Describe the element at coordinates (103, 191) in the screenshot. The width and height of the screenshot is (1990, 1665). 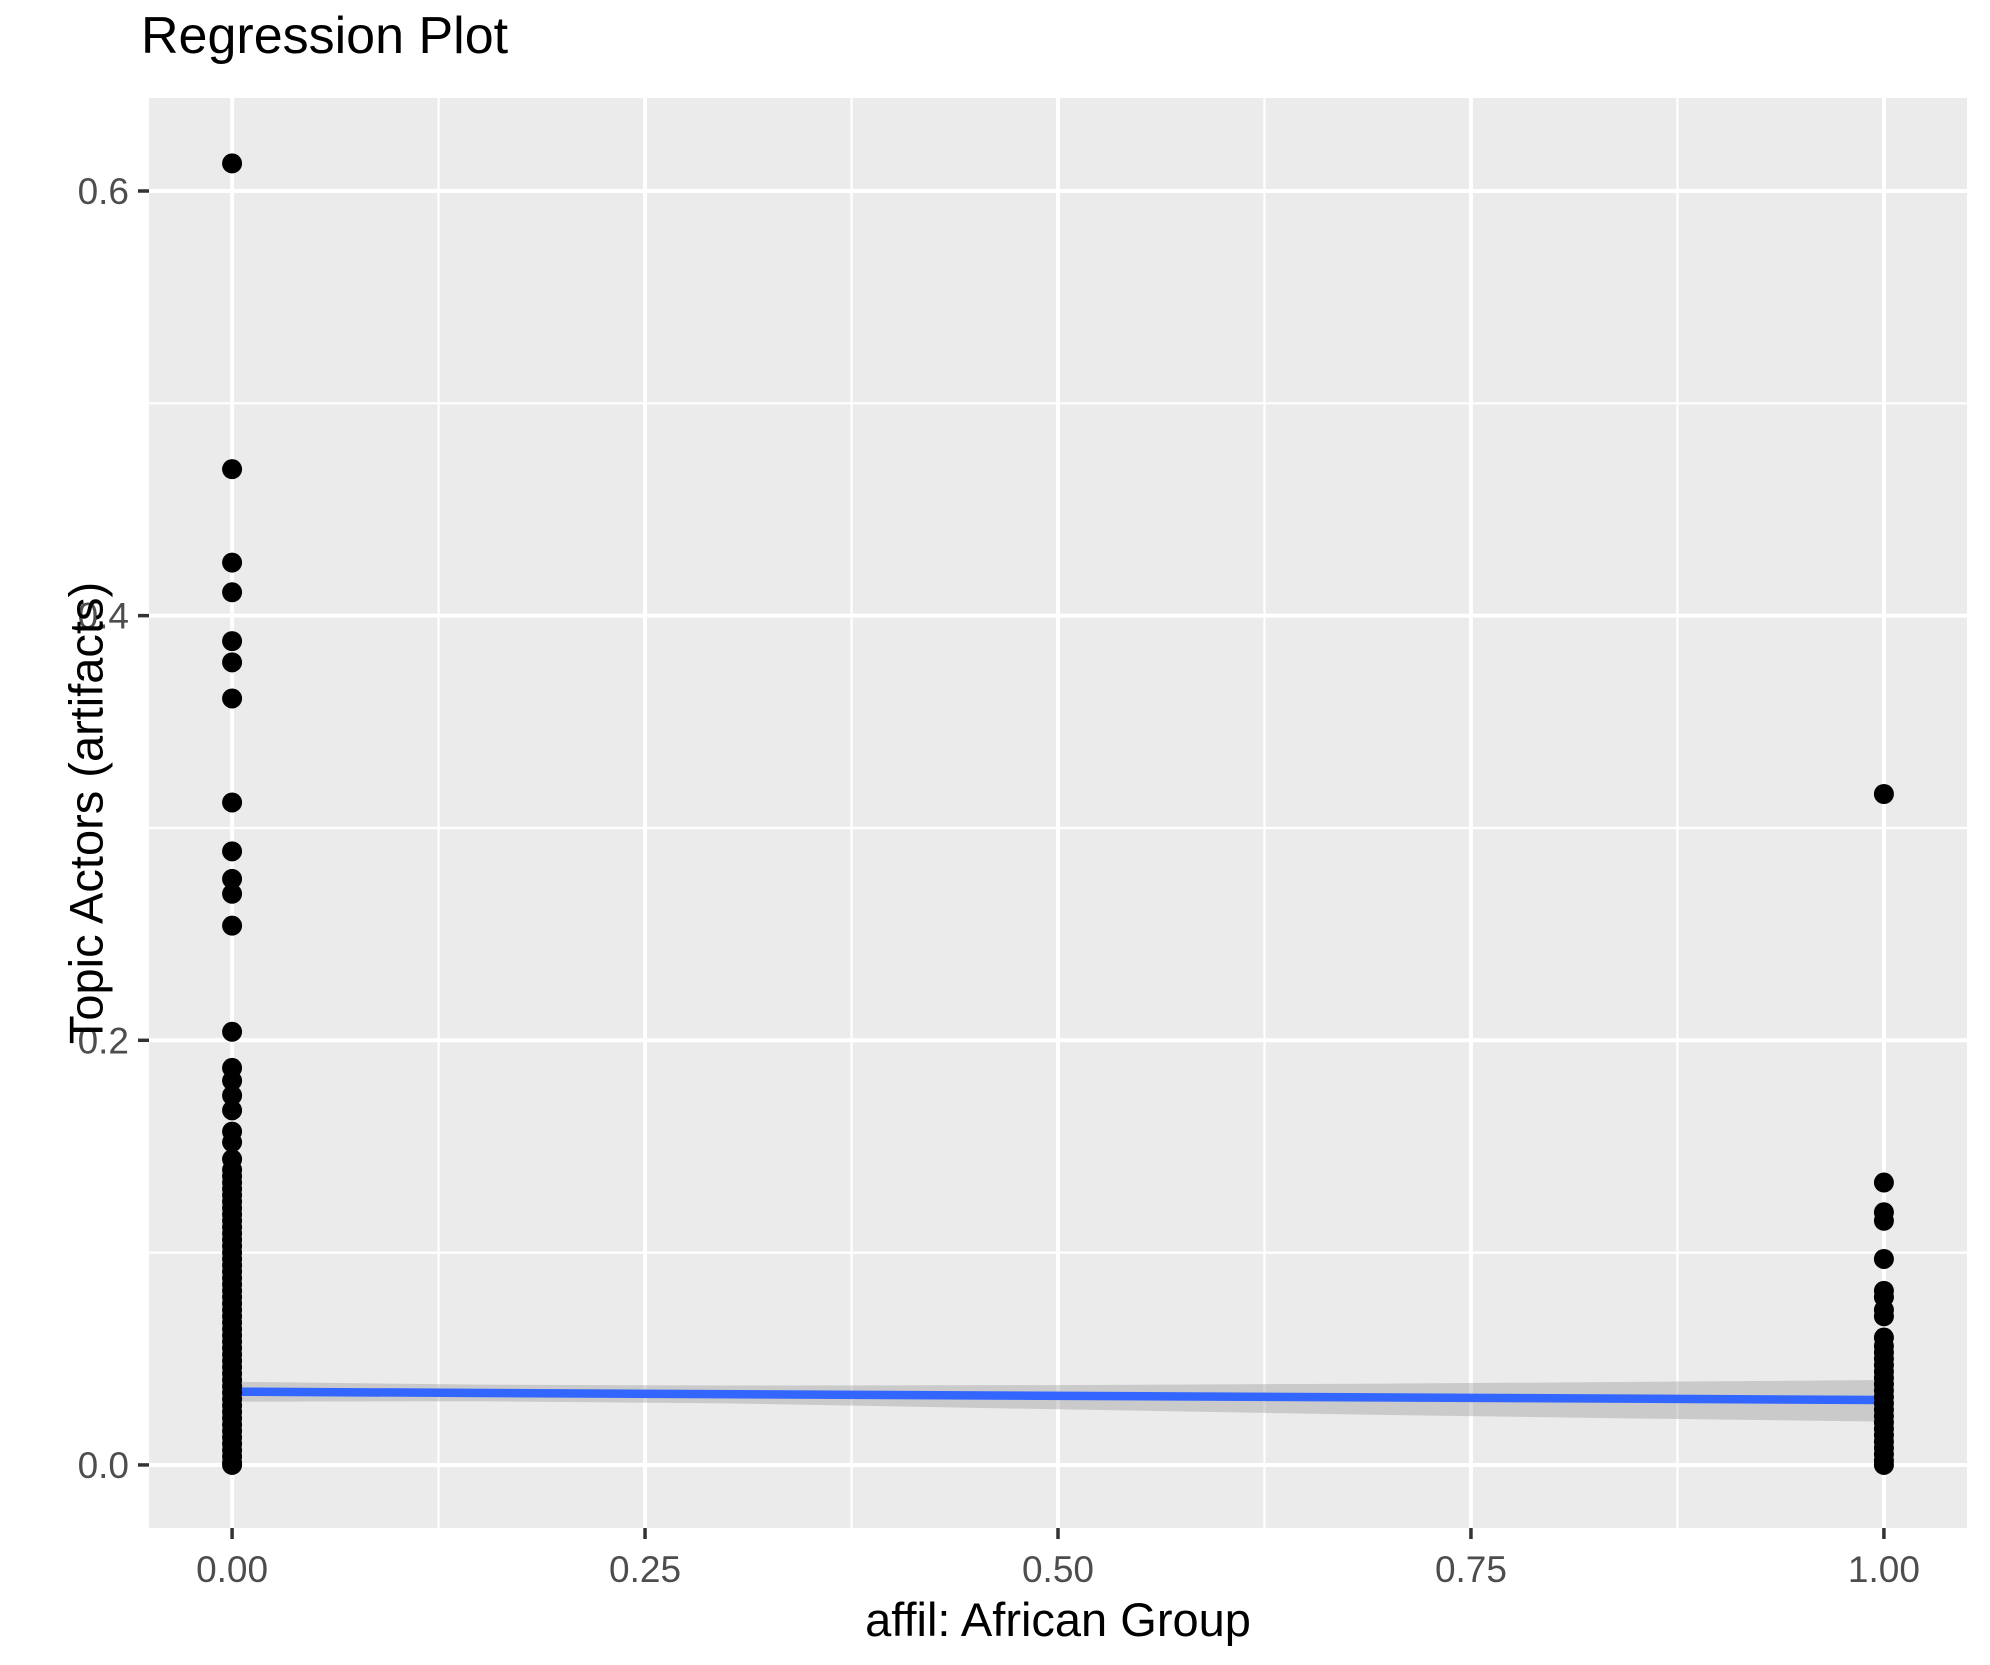
I see `y-axis-tick-label: 0.6` at that location.